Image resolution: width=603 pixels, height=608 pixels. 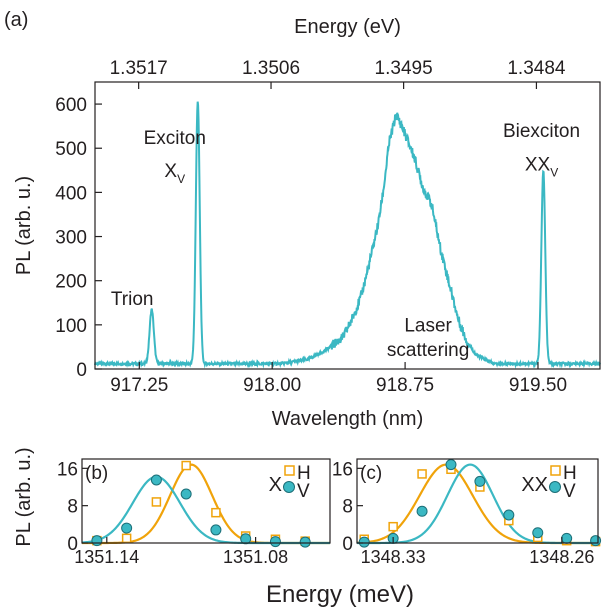 I want to click on y-axis-label-b: PL (arb. u.), so click(x=24, y=496).